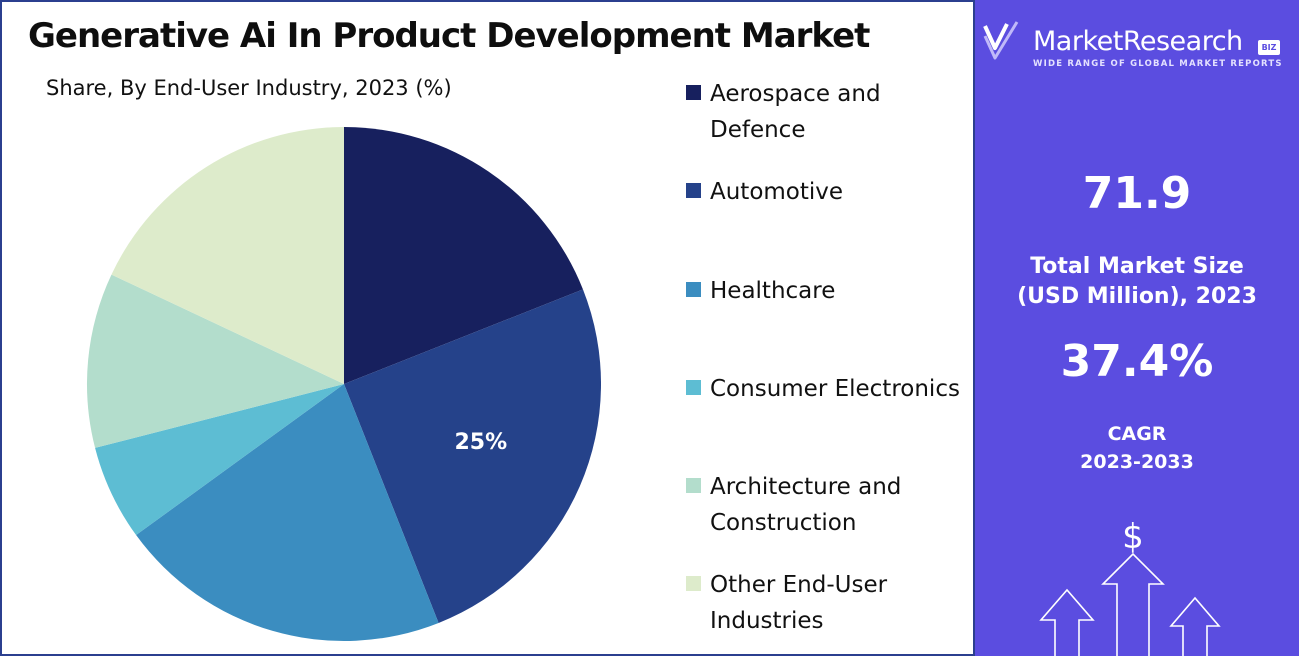 The image size is (1299, 656). What do you see at coordinates (777, 192) in the screenshot?
I see `legend-label: Automotive` at bounding box center [777, 192].